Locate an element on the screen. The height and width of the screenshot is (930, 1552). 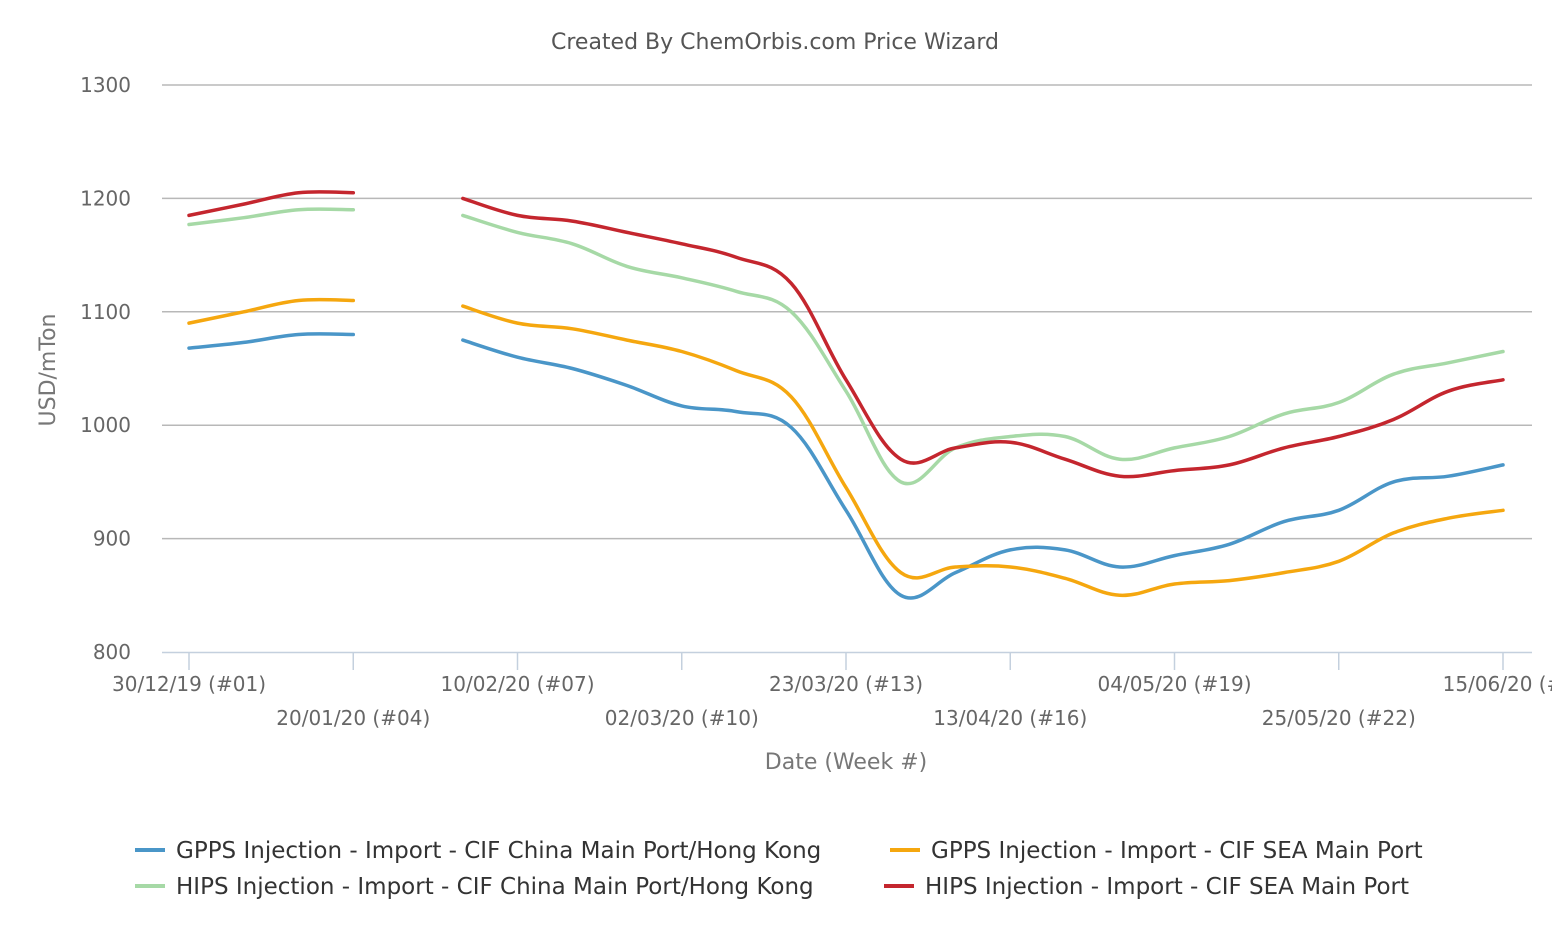
x-tick-label: 20/01/20 (#04) is located at coordinates (353, 718).